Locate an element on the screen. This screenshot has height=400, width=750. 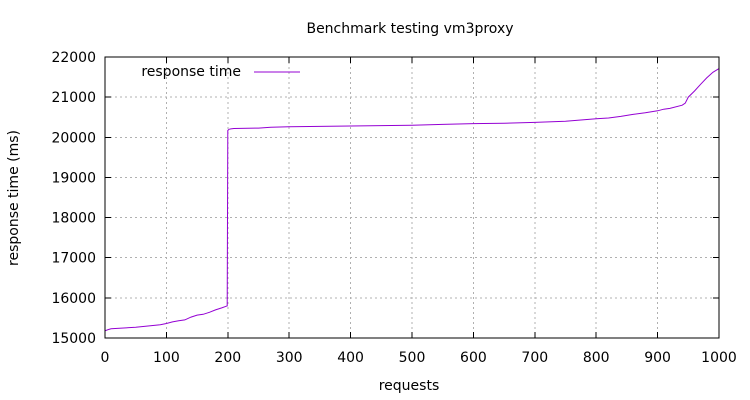
chart-title: Benchmark testing vm3proxy is located at coordinates (409, 29).